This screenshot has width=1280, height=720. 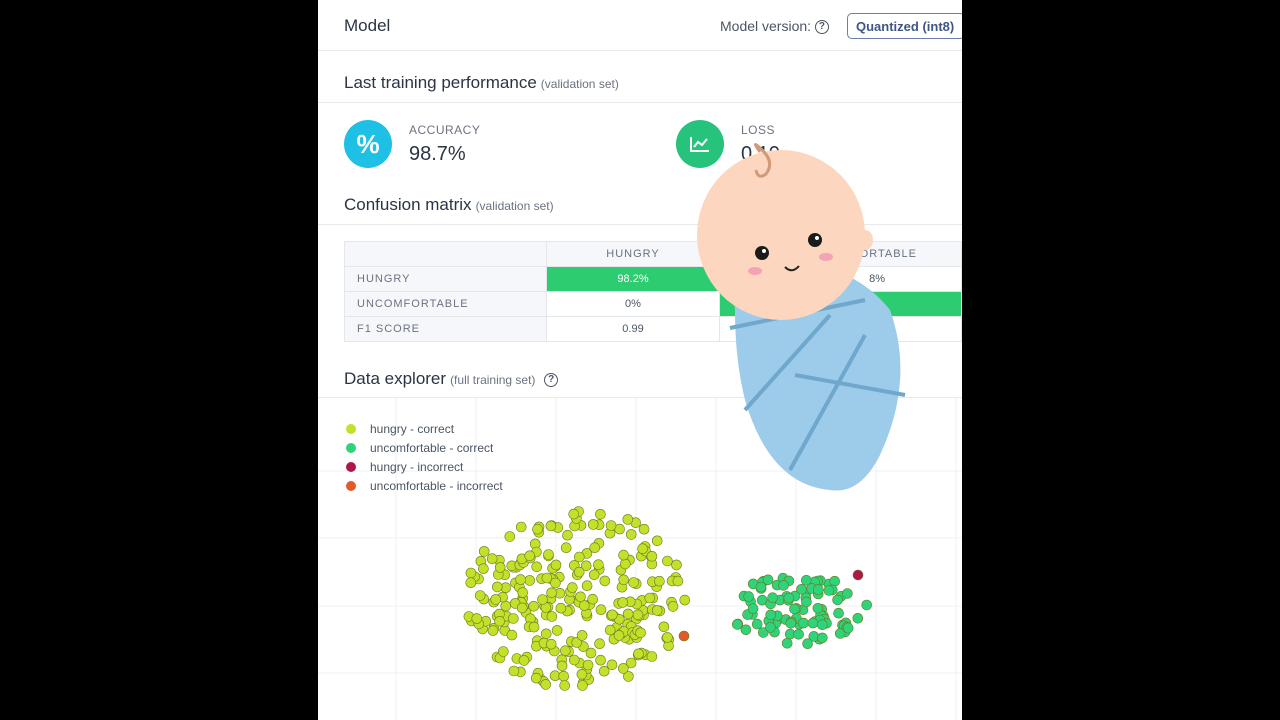 I want to click on model-version-button: Quantized (int8), so click(x=904, y=26).